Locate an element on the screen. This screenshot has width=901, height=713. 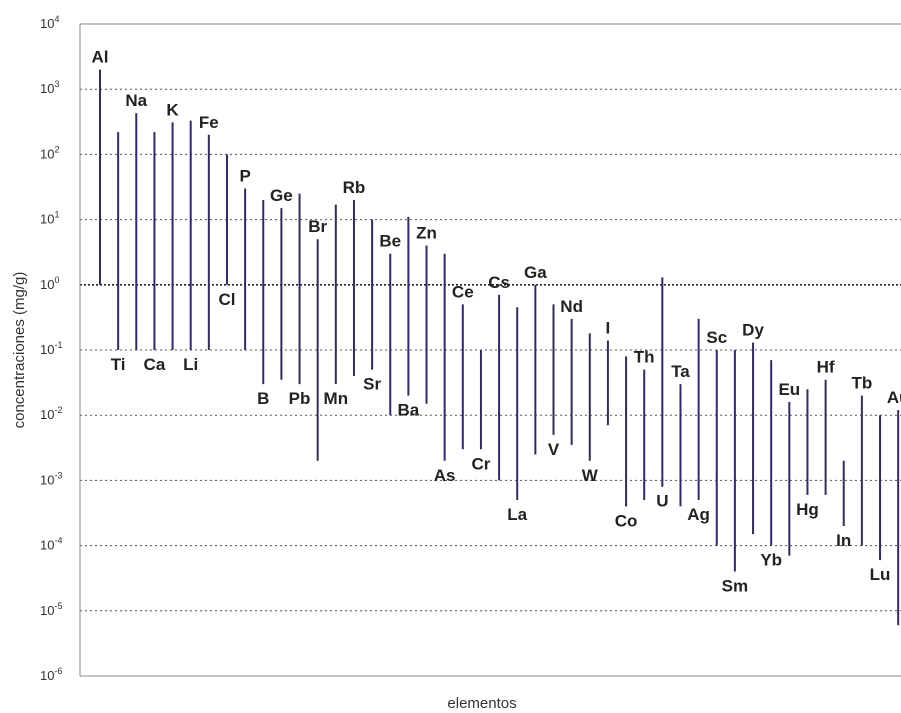
y-tick-labels: 10⁴ 10³ 10² 10¹ 10⁰ 10⁻¹ 10⁻² 10⁻³ 10⁻⁴ 10⁻⁵ 10⁻⁶ is located at coordinates (51, 348).